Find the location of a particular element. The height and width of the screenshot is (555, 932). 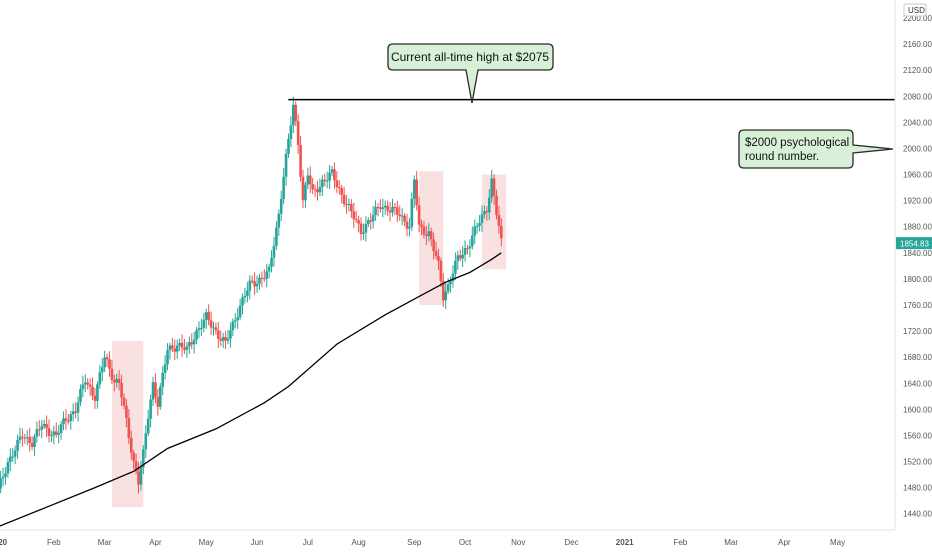

currency-badge: USD is located at coordinates (915, 10).